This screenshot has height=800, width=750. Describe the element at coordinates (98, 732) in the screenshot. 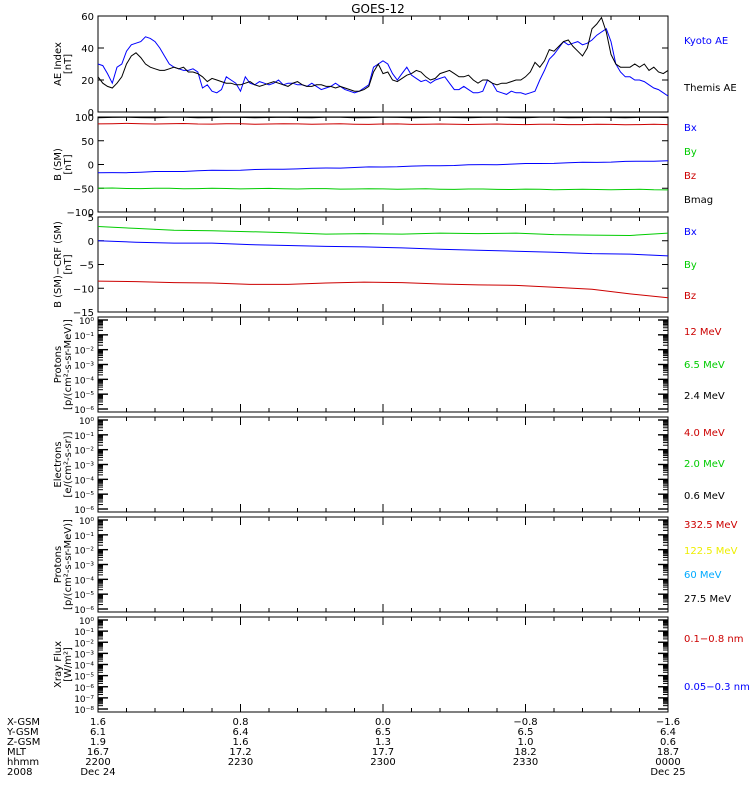

I see `x-tick-value: 6.1` at that location.